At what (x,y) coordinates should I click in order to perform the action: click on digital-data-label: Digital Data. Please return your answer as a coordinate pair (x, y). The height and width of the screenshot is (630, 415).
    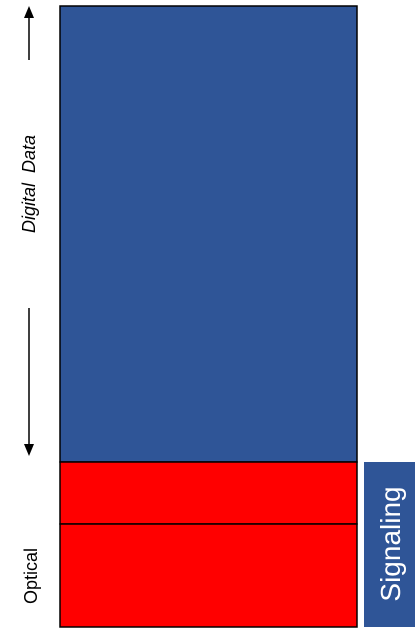
    Looking at the image, I should click on (29, 184).